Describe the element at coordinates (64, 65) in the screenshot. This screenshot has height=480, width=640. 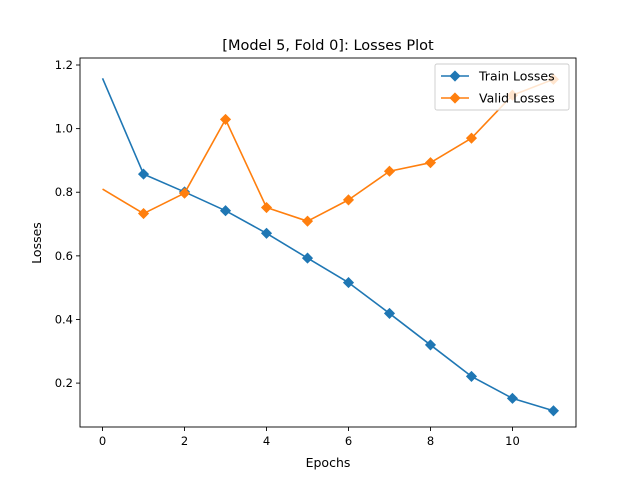
I see `y-tick-label: 1.2` at that location.